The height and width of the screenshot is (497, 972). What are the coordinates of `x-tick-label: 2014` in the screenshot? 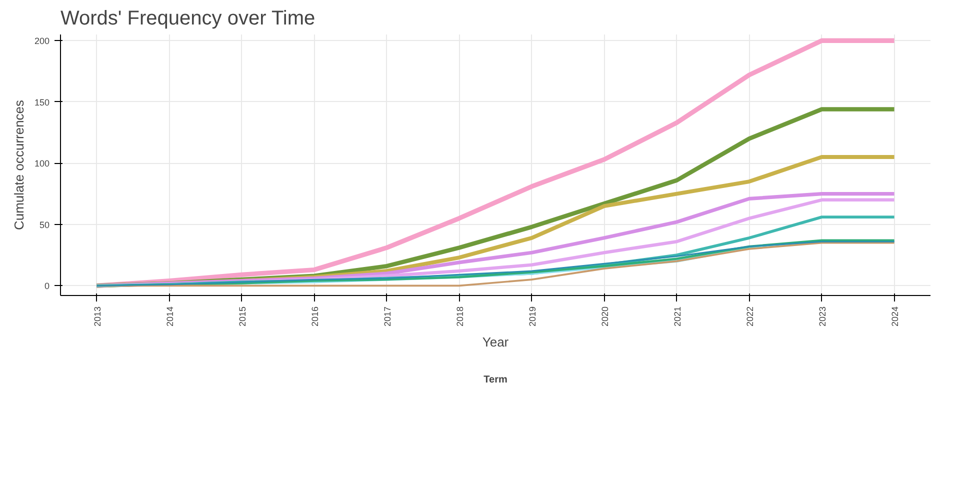 It's located at (169, 316).